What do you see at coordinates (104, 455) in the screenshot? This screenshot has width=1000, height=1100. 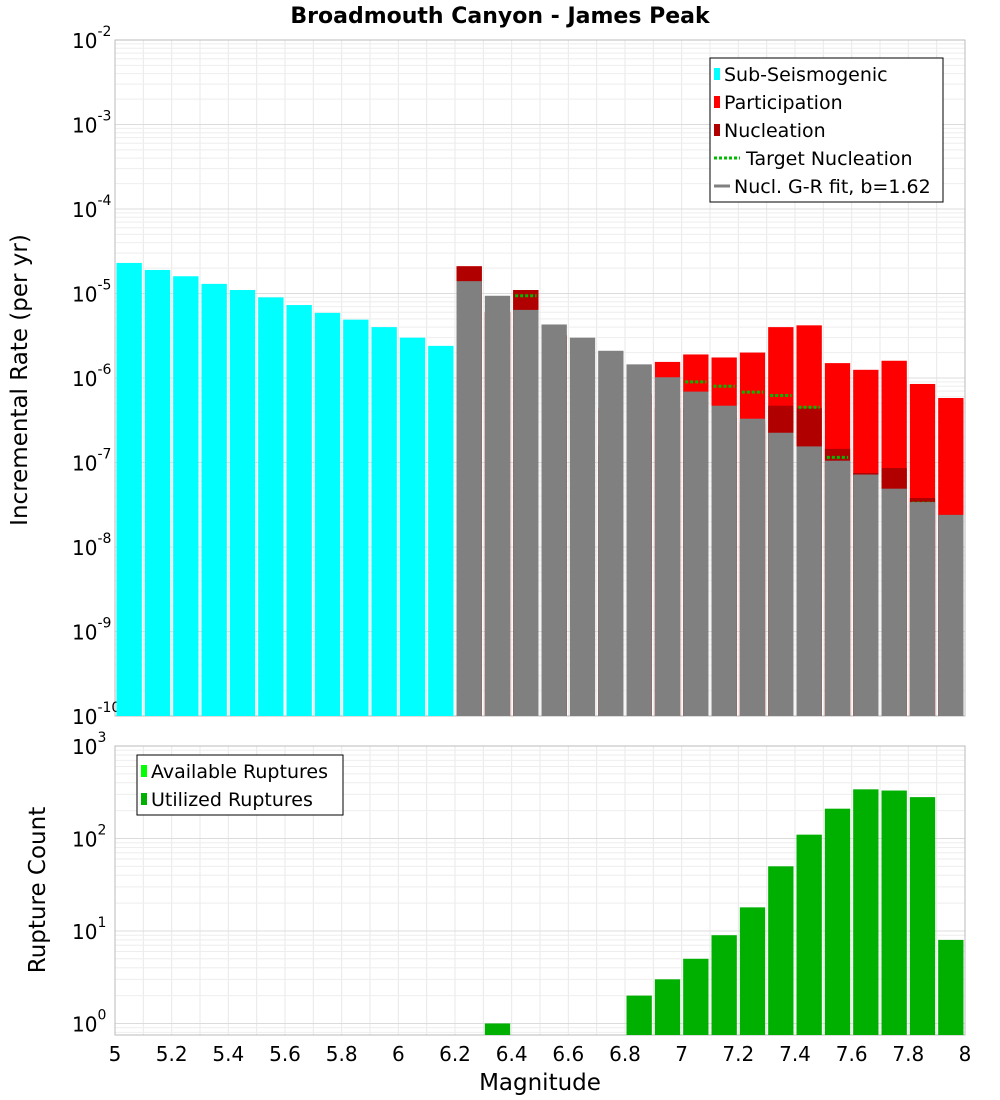 I see `y-tick-exponent: -7` at bounding box center [104, 455].